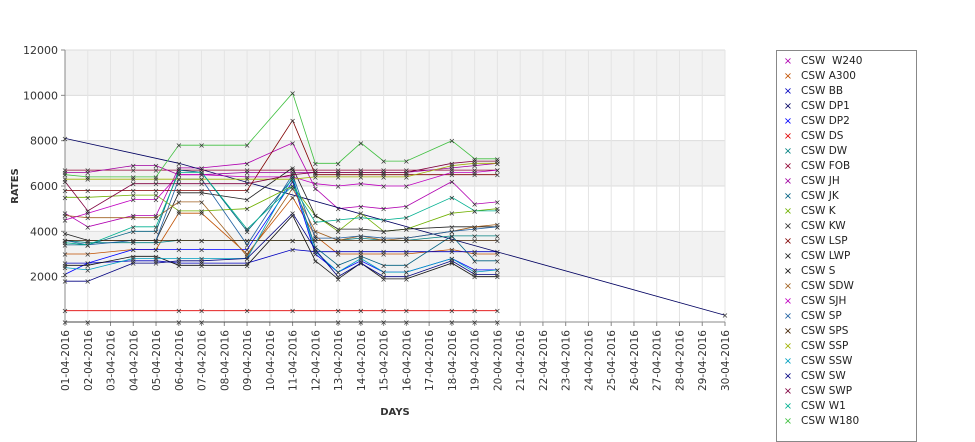 This screenshot has height=442, width=975. Describe the element at coordinates (281, 195) in the screenshot. I see `series-line` at that location.